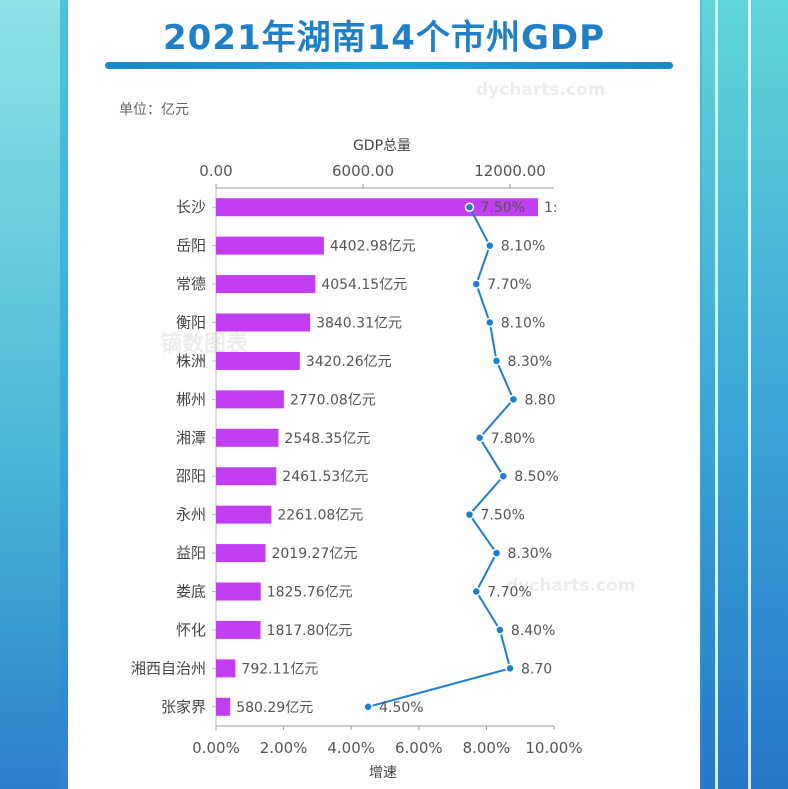 This screenshot has width=788, height=789. Describe the element at coordinates (551, 208) in the screenshot. I see `gdp-value-label: 1:` at that location.